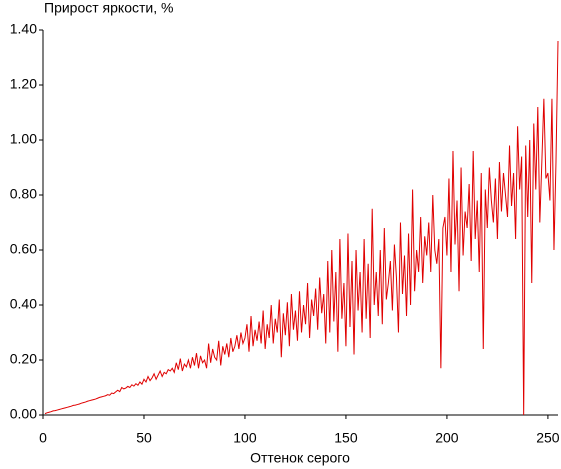  I want to click on x-tick-label: 200, so click(447, 438).